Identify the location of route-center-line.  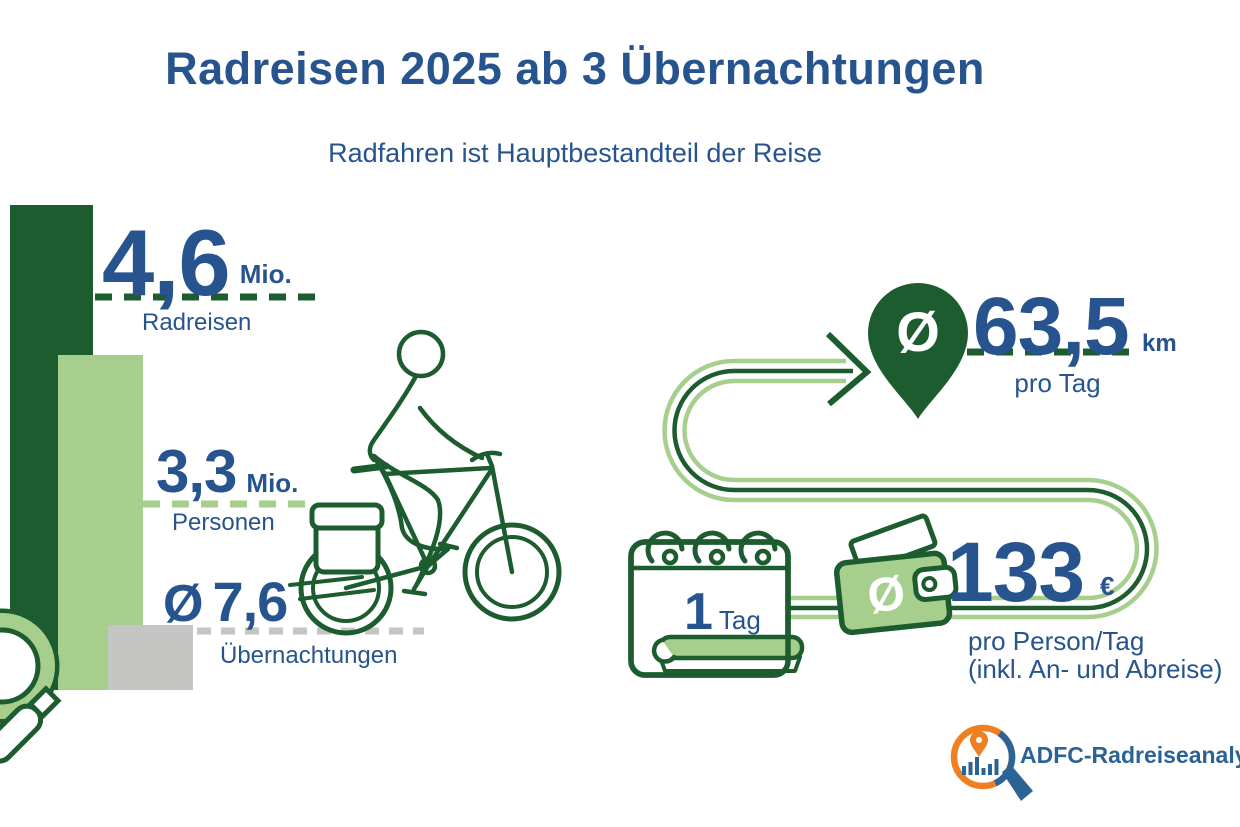
(911, 489).